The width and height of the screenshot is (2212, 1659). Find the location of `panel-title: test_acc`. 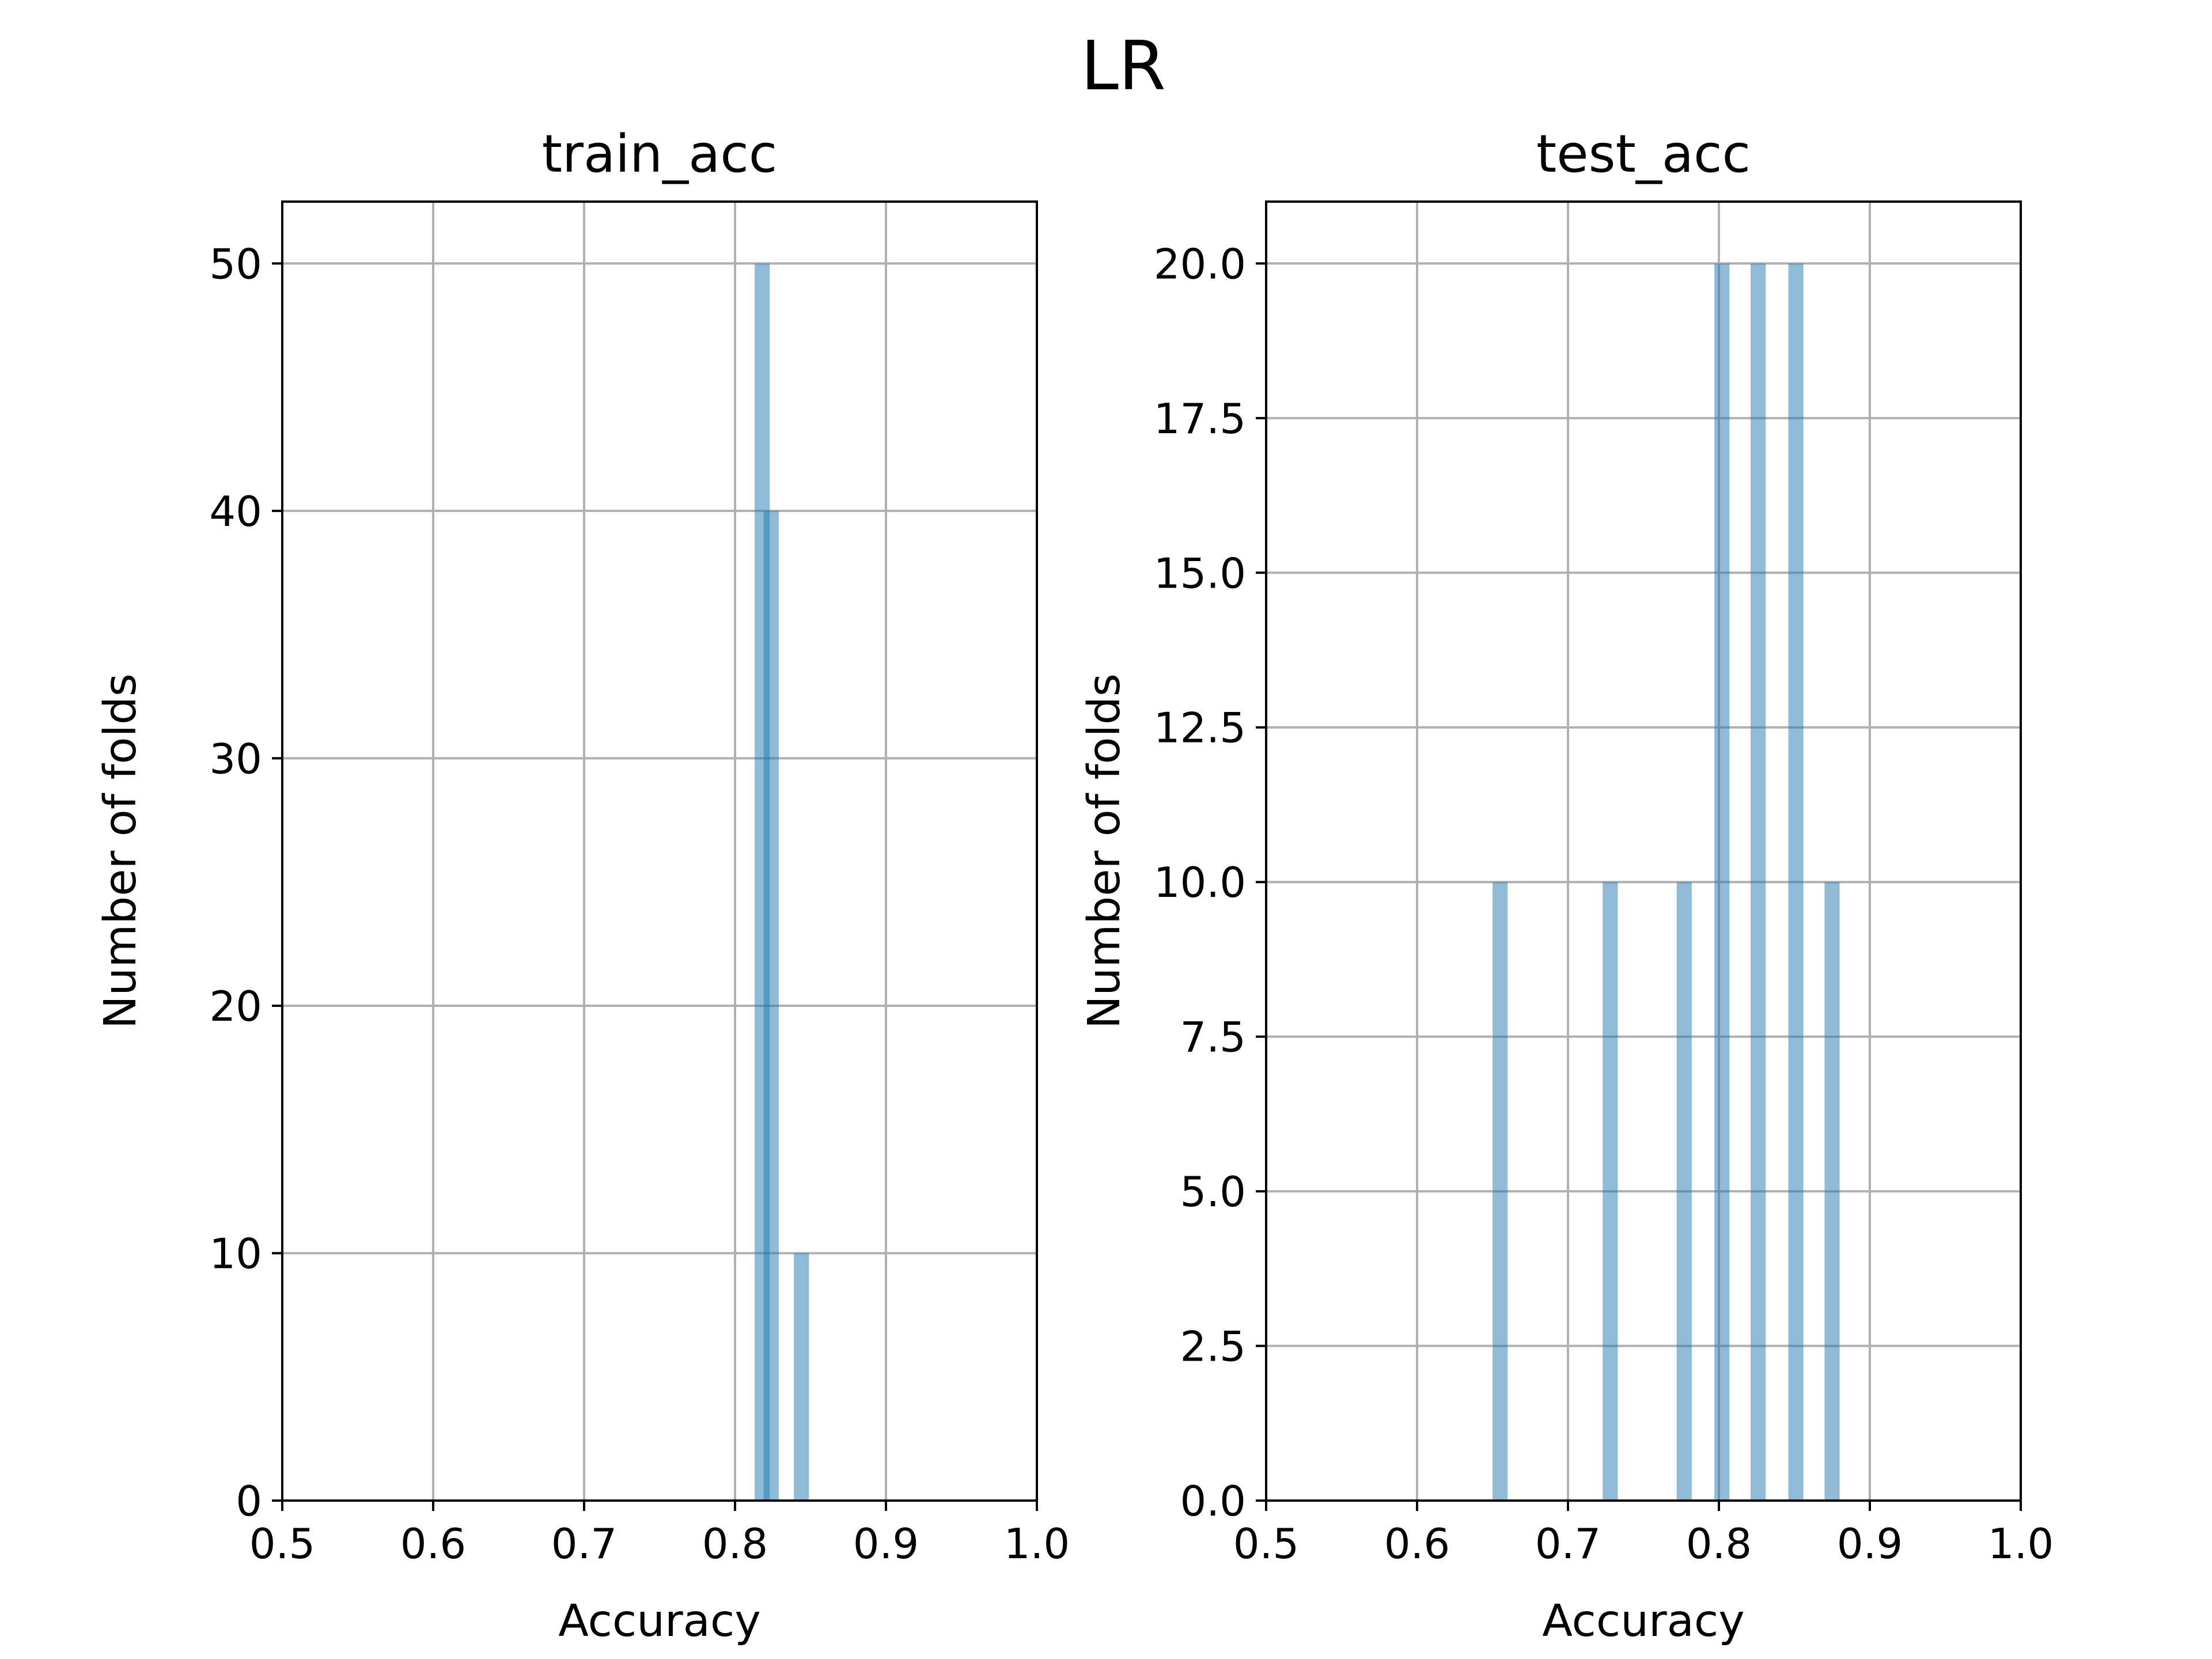

panel-title: test_acc is located at coordinates (1643, 154).